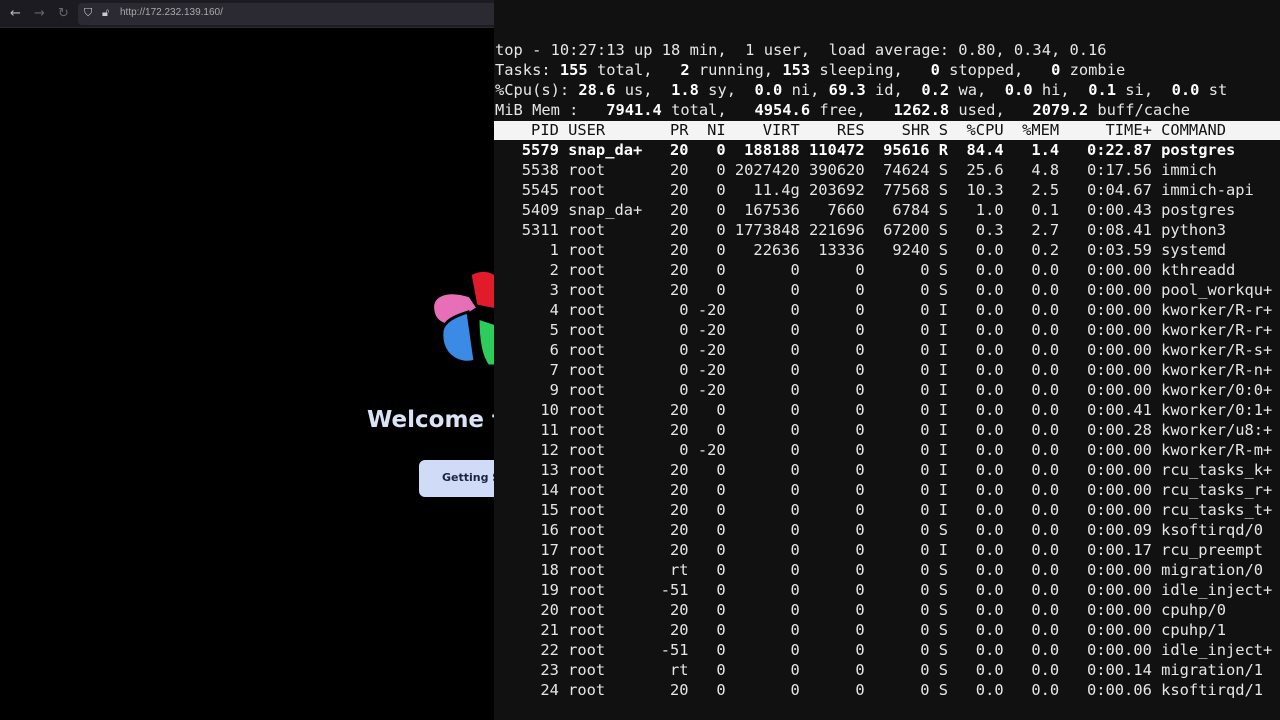 The height and width of the screenshot is (720, 1280). Describe the element at coordinates (1119, 410) in the screenshot. I see `cell-time: 0:00.41` at that location.